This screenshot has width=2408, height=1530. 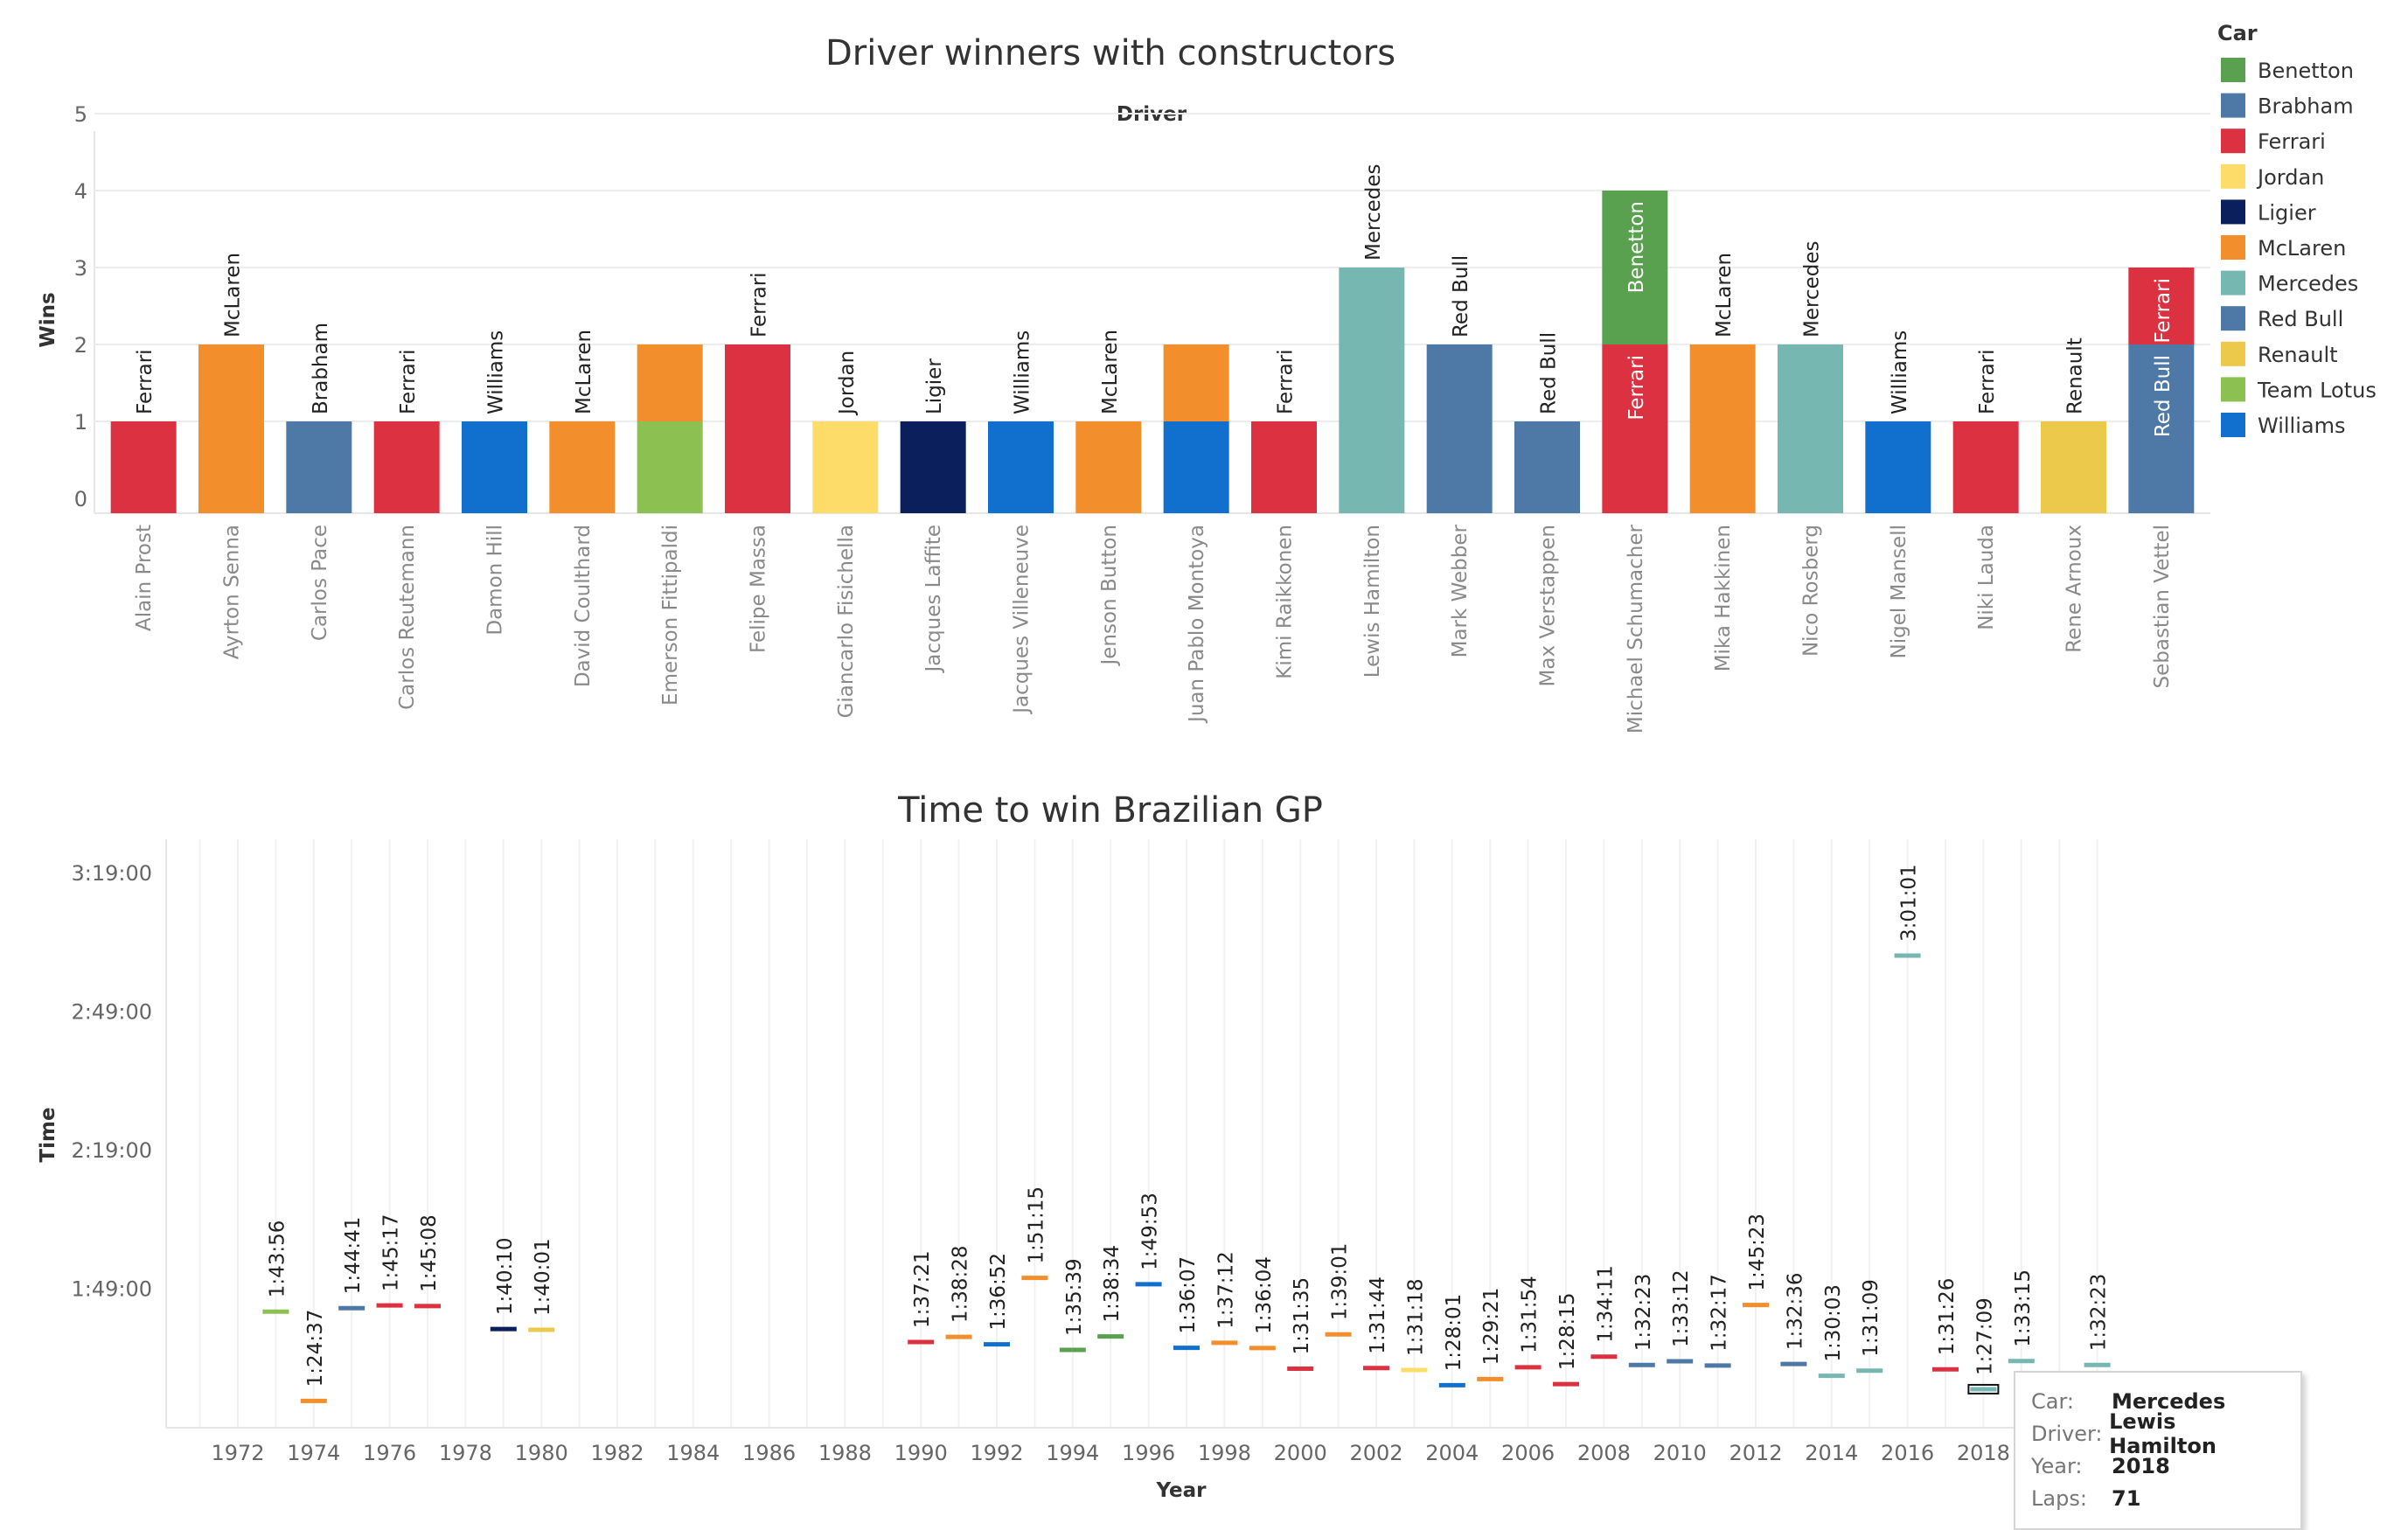 What do you see at coordinates (1284, 467) in the screenshot?
I see `bar-segment-kimi-raikkonen-ferrari` at bounding box center [1284, 467].